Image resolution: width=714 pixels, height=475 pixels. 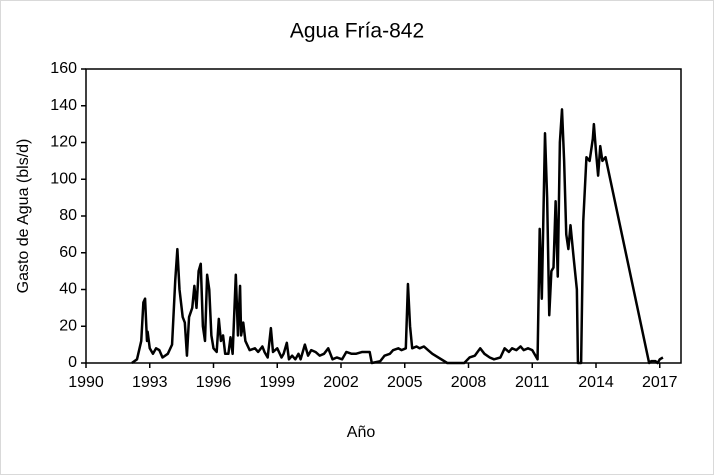 What do you see at coordinates (357, 31) in the screenshot?
I see `chart-title: Agua Fría-842` at bounding box center [357, 31].